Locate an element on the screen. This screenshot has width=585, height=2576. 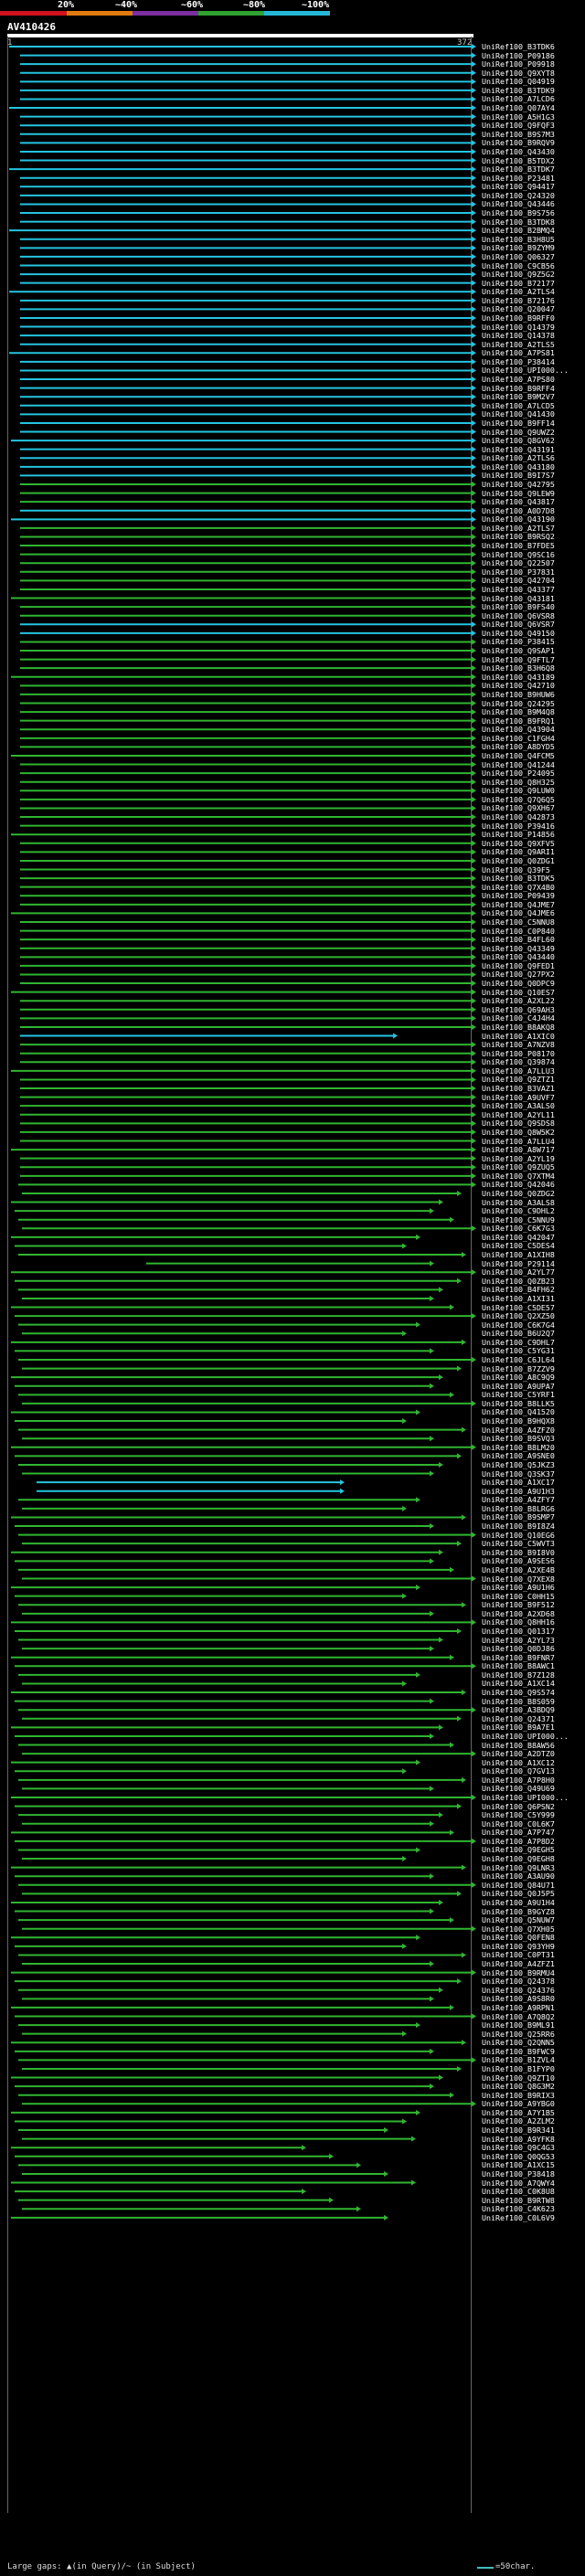
hit-label: UniRef100_B72176 is located at coordinates (518, 300).